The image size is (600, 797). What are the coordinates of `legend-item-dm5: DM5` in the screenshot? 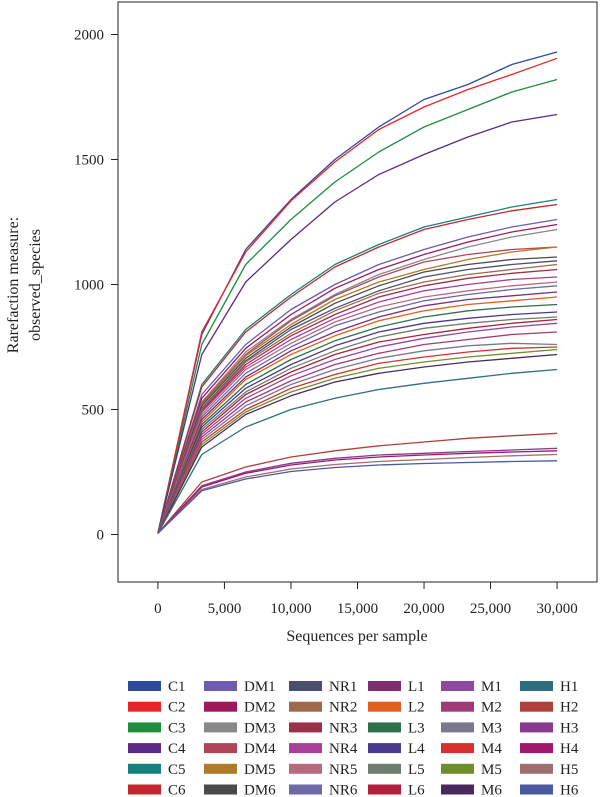 It's located at (240, 770).